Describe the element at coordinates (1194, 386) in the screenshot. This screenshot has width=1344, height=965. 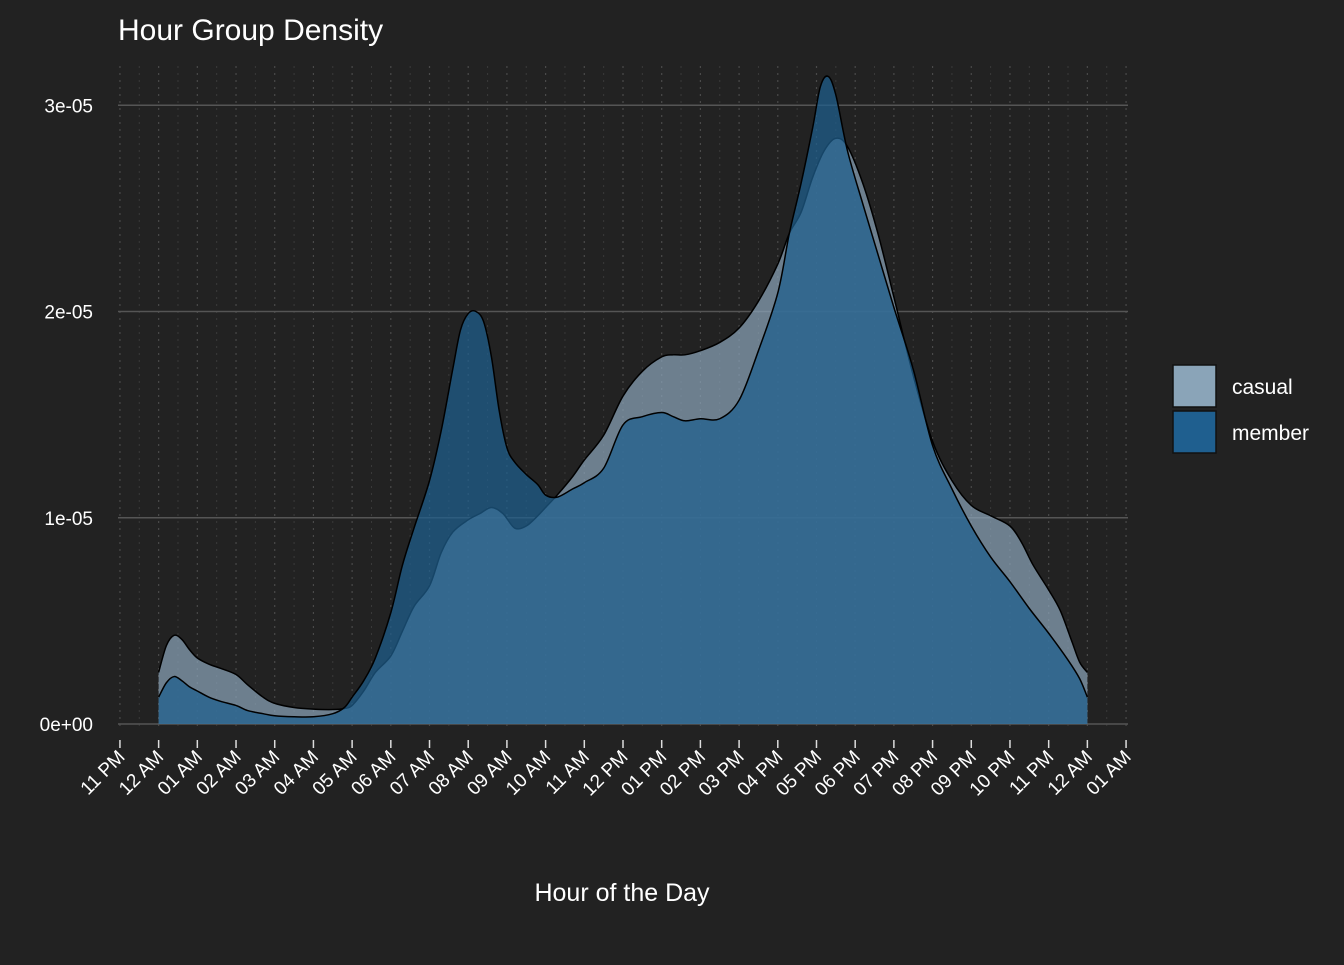
I see `legend-swatch-casual` at that location.